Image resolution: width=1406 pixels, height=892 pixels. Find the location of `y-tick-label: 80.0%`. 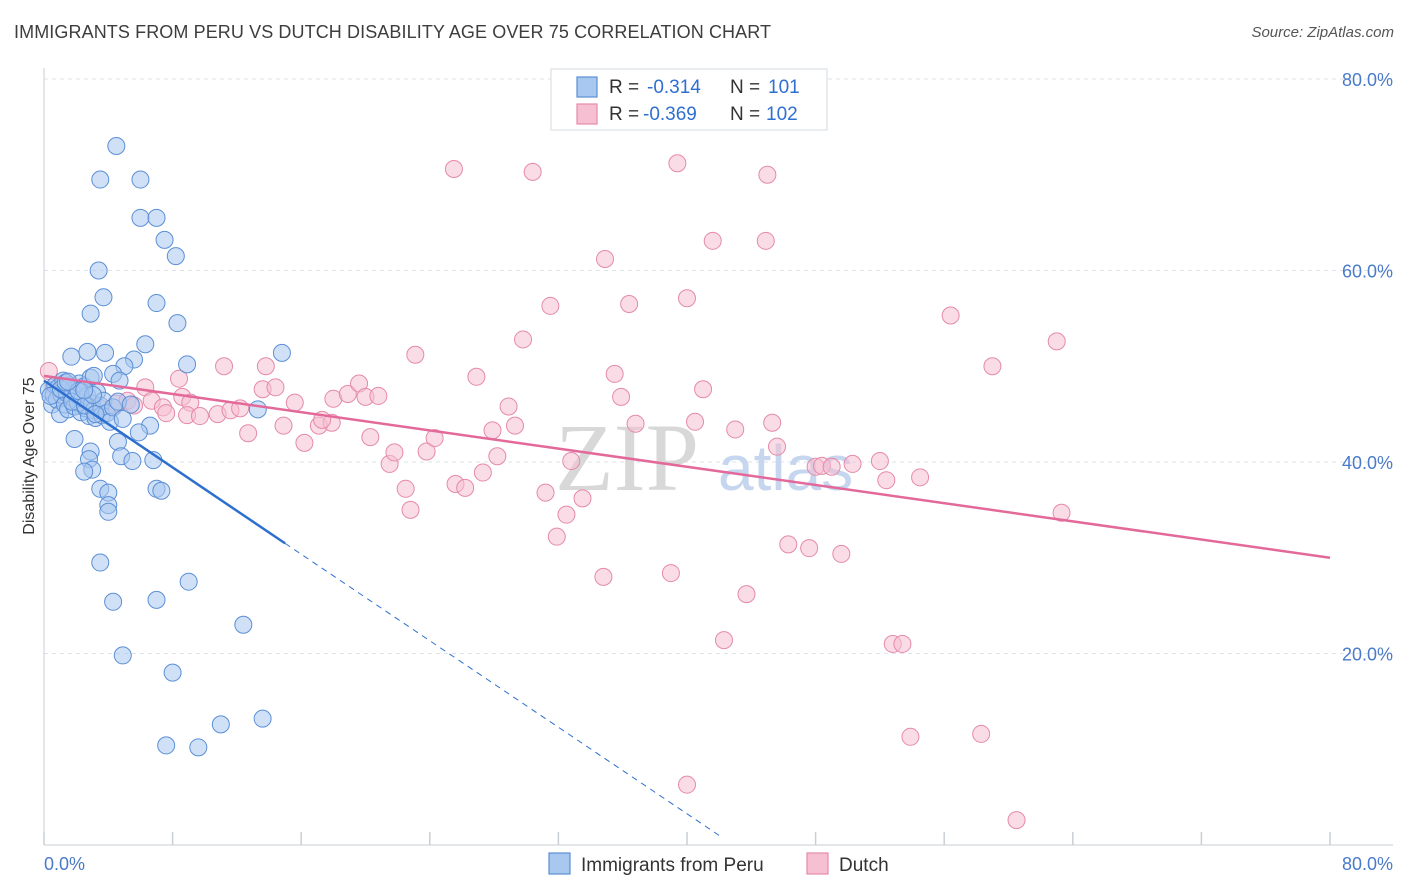

y-tick-label: 80.0% is located at coordinates (1367, 80).